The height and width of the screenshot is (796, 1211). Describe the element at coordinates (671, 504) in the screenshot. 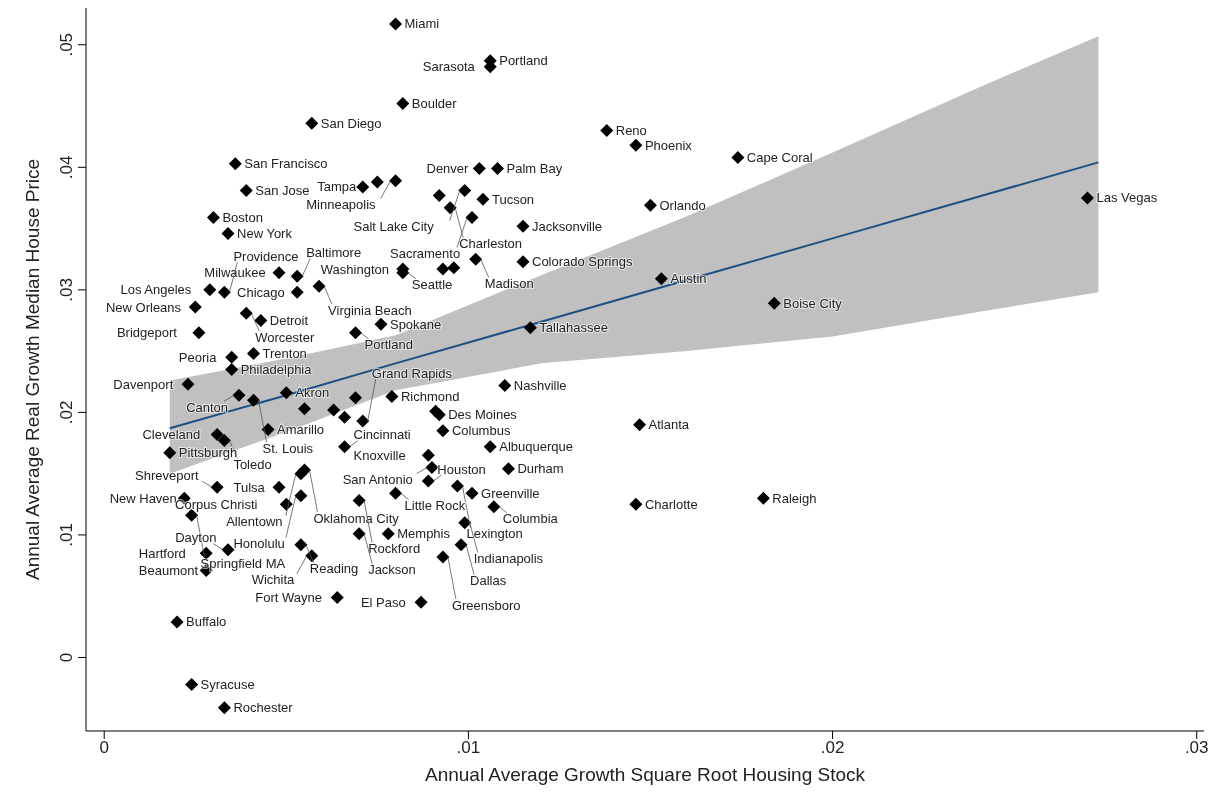

I see `annotation: Charlotte` at that location.